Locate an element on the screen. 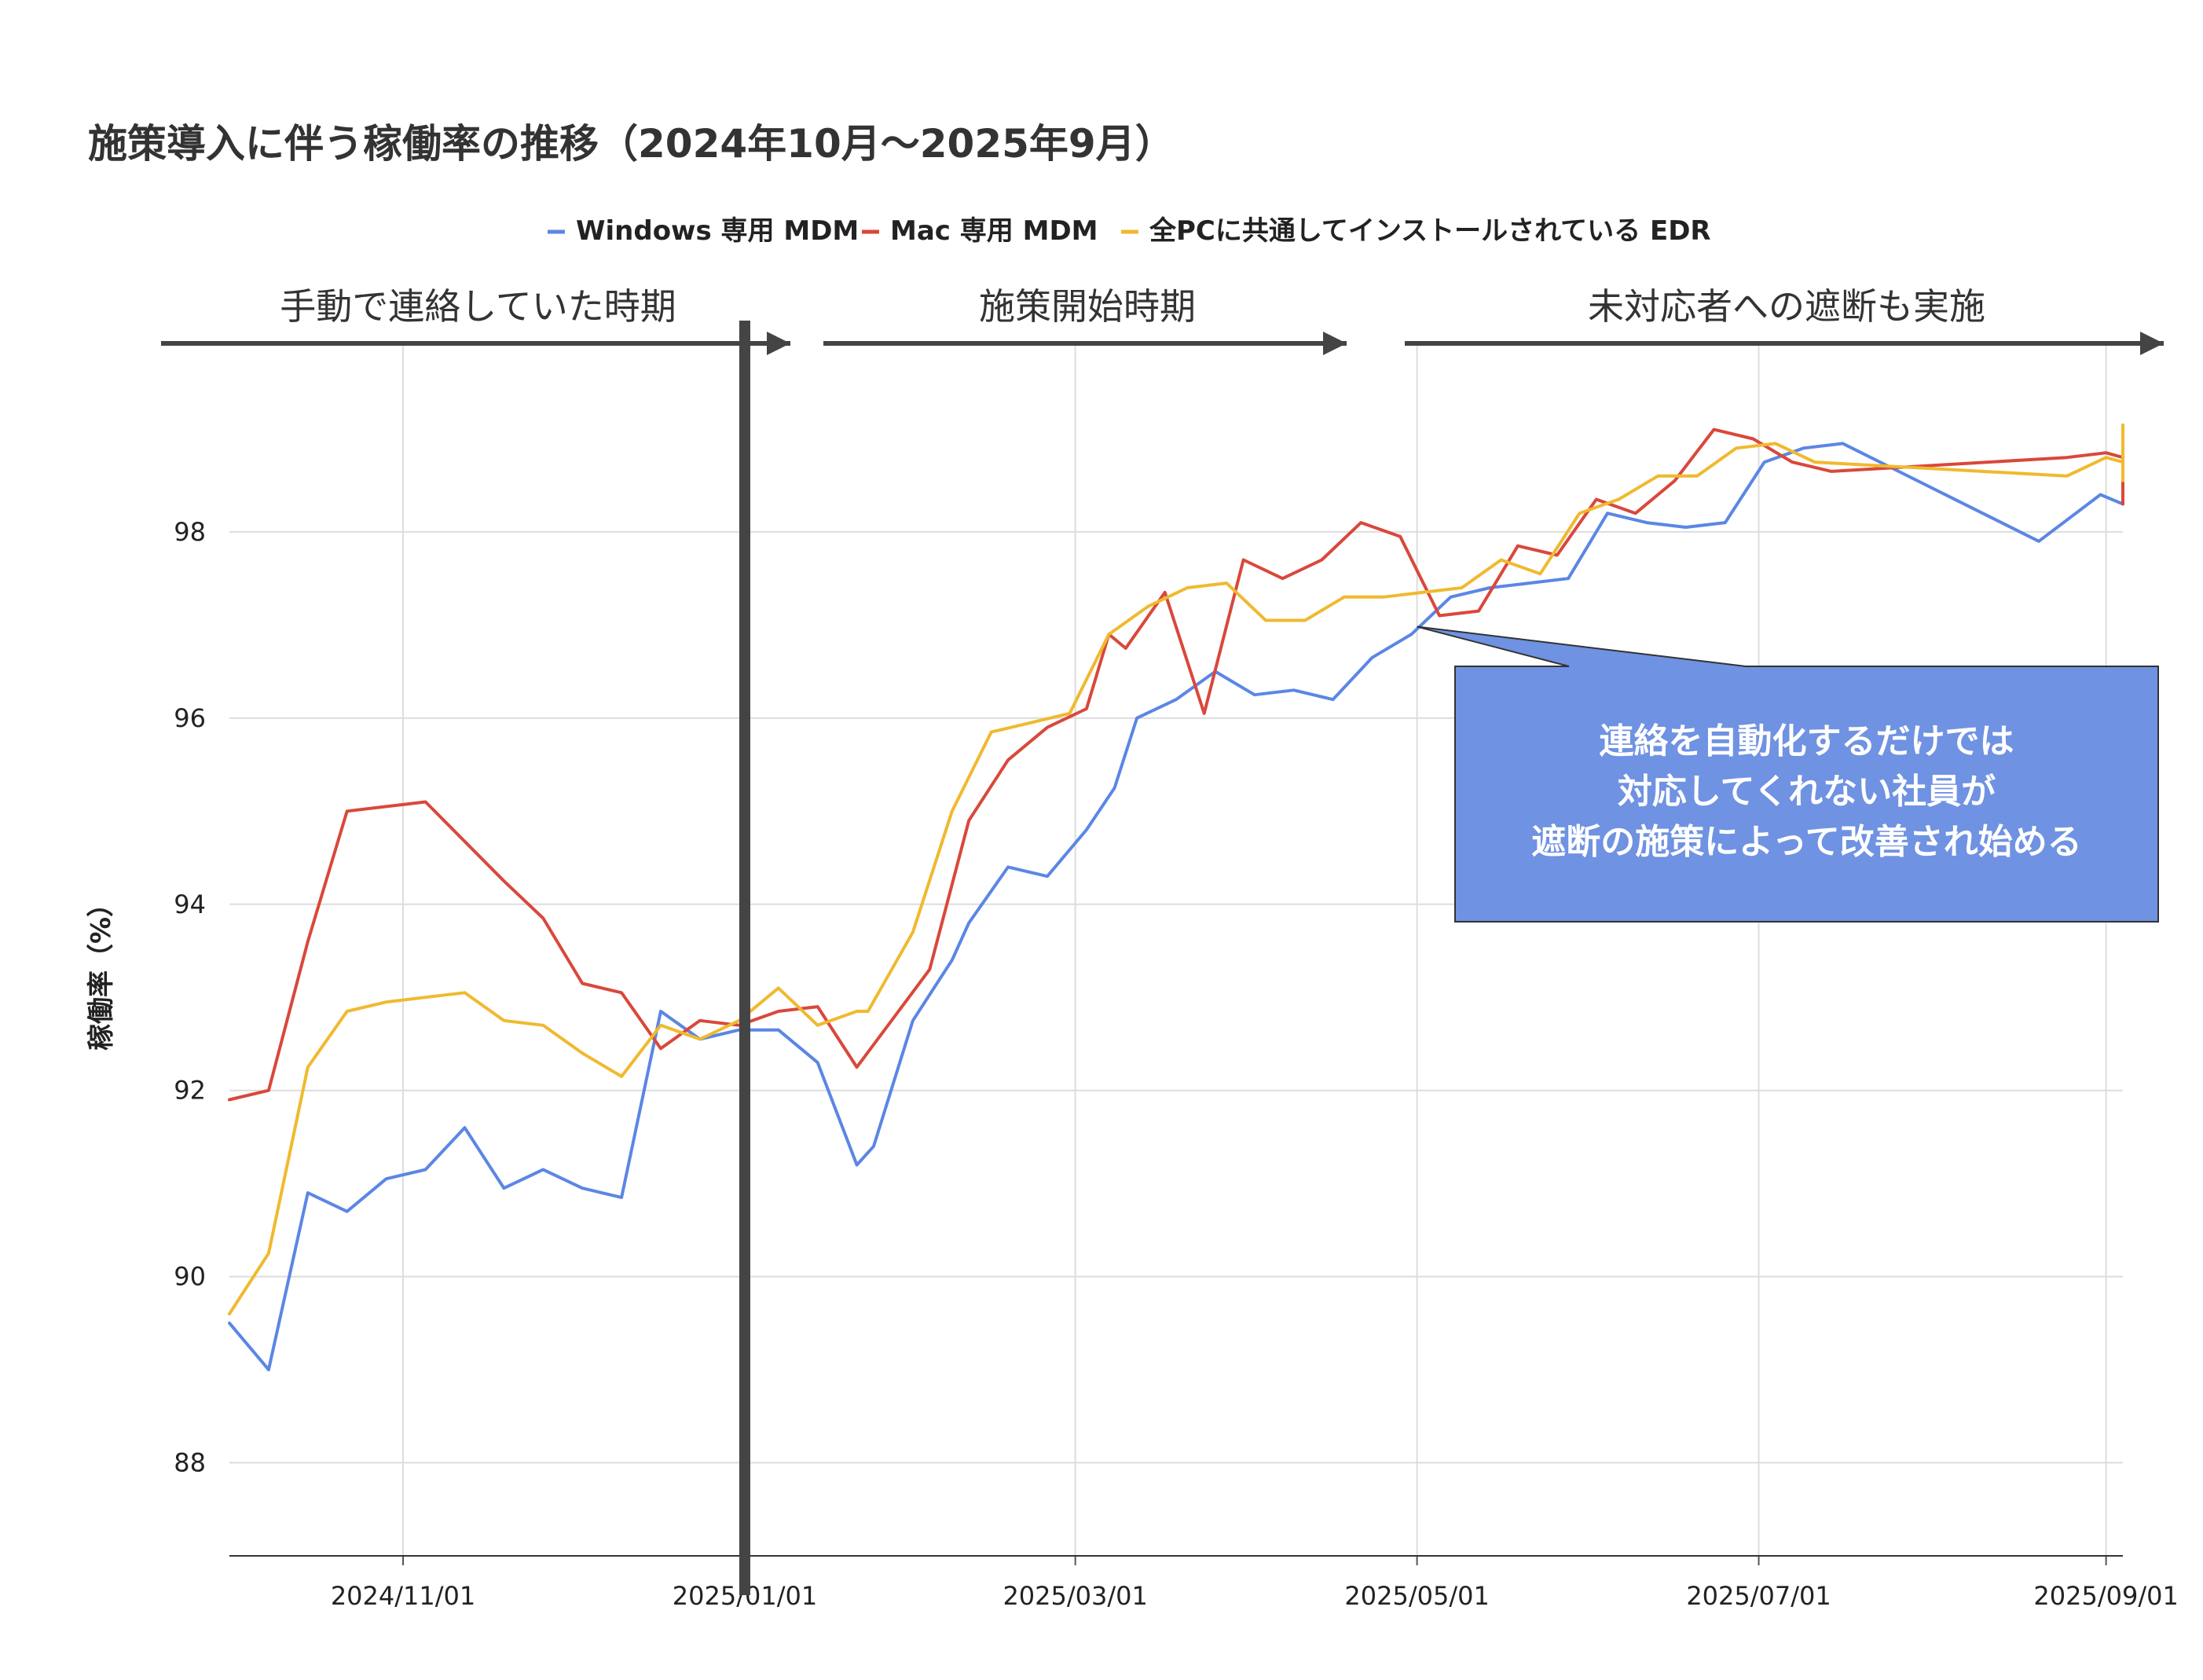 Image resolution: width=2203 pixels, height=1680 pixels. legend-label: Windows 専用 MDM is located at coordinates (717, 231).